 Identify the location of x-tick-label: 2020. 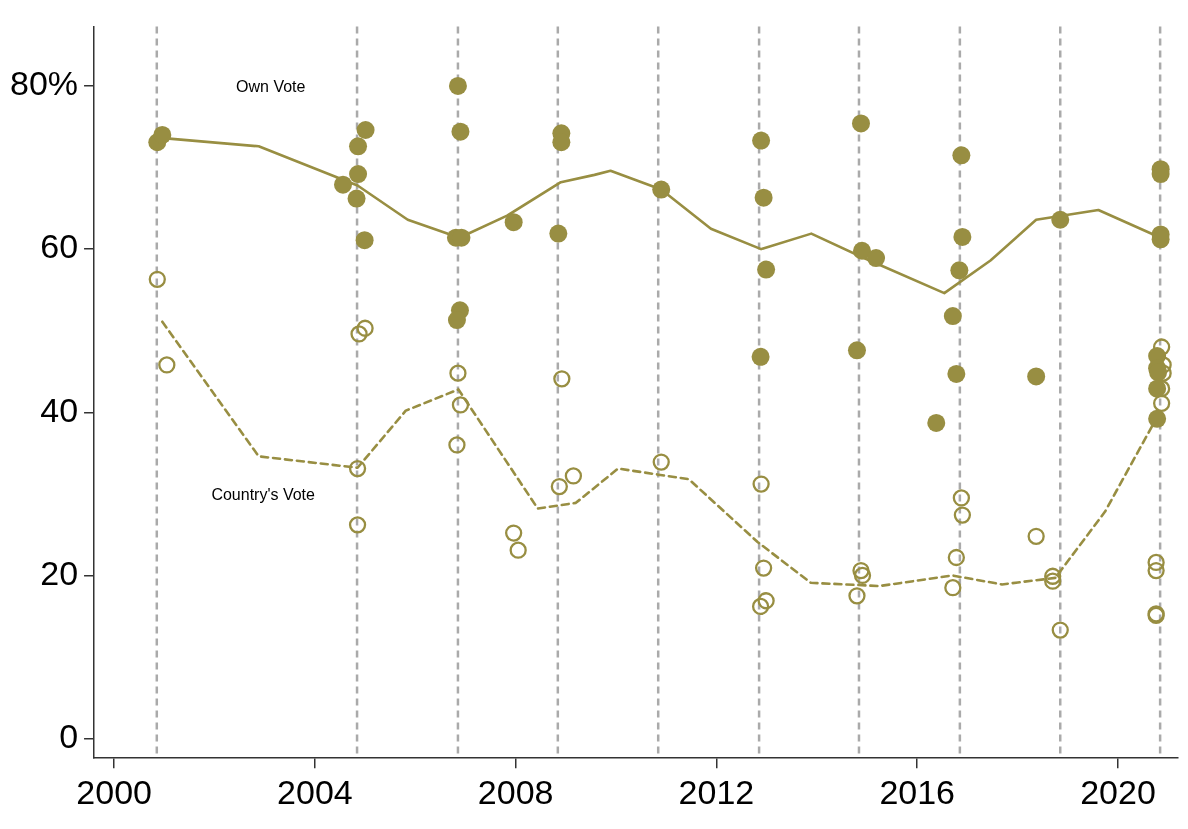
(1118, 791).